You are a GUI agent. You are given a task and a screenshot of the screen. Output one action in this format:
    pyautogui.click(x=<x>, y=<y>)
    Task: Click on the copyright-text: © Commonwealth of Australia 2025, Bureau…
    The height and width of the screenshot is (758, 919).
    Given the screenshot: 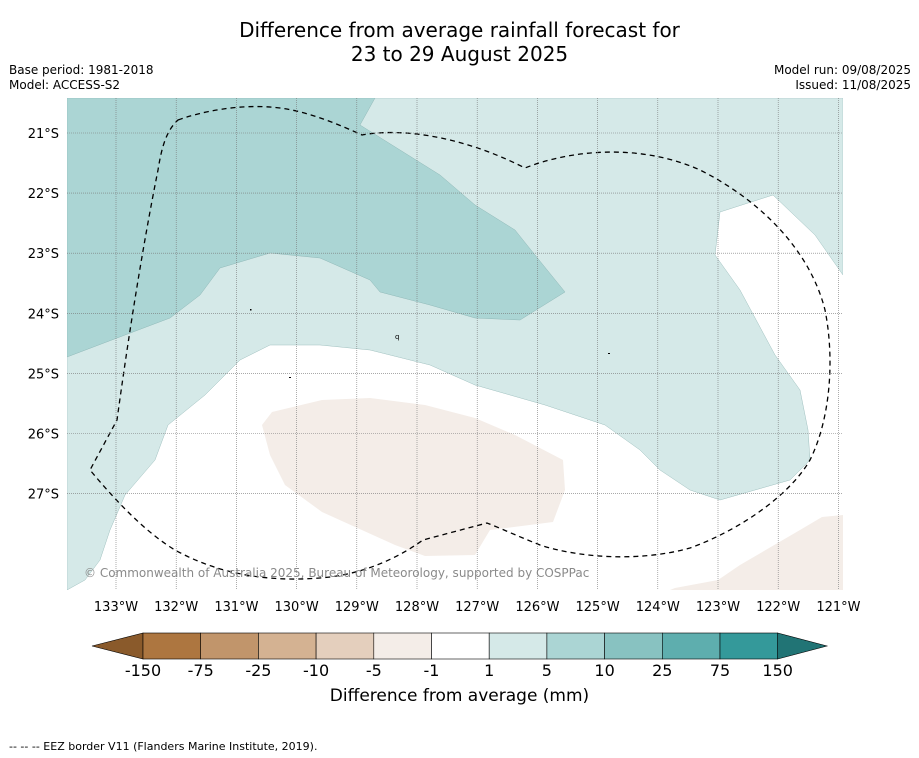 What is the action you would take?
    pyautogui.click(x=336, y=573)
    